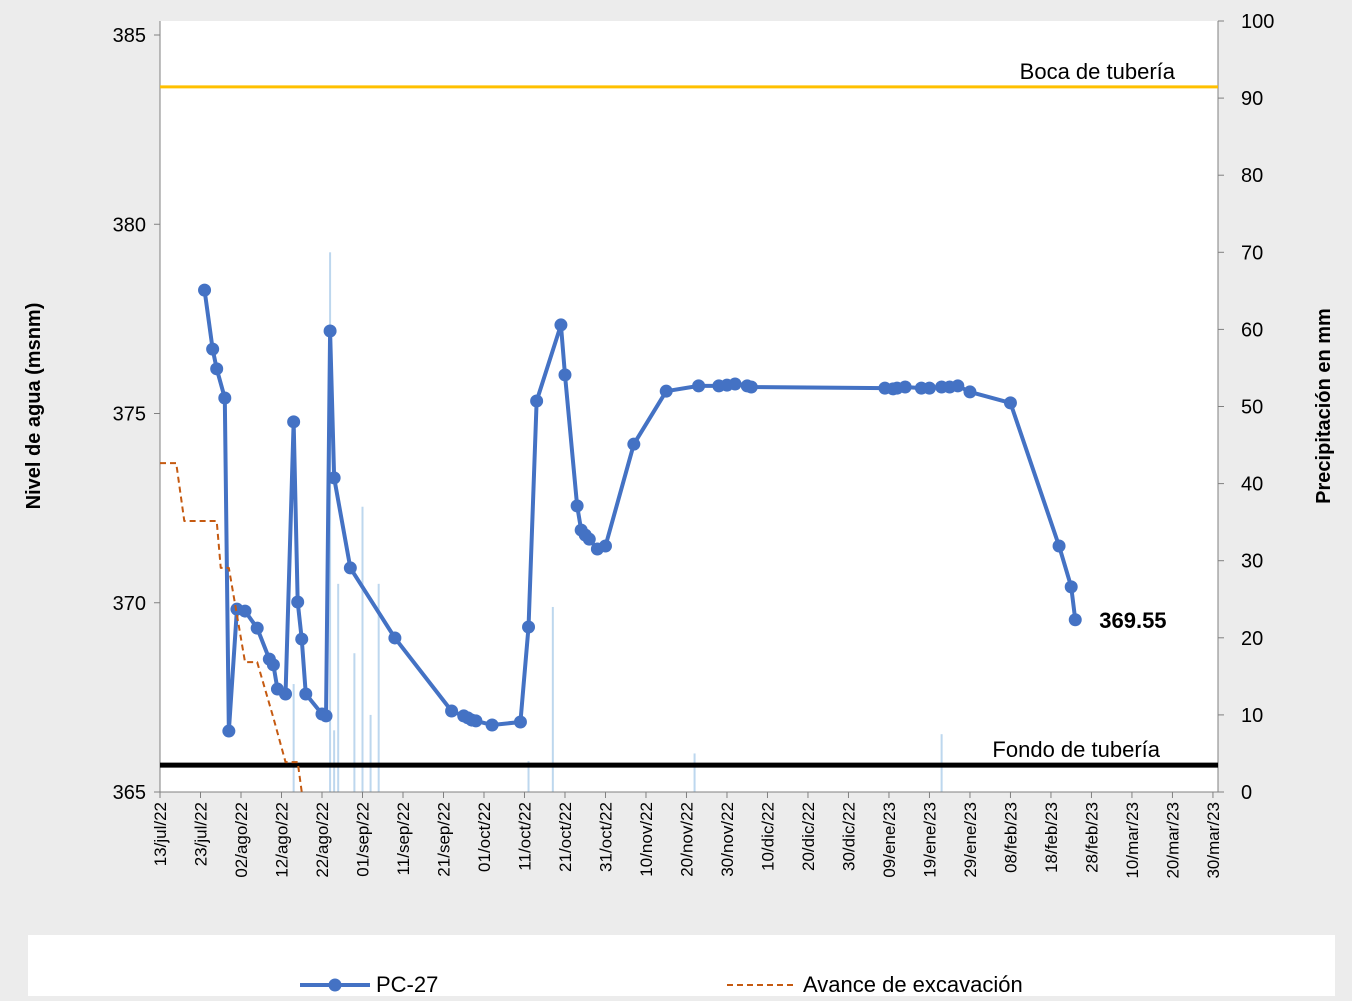 This screenshot has height=1001, width=1352. Describe the element at coordinates (767, 836) in the screenshot. I see `x-tick-label: 10/dic/22` at that location.